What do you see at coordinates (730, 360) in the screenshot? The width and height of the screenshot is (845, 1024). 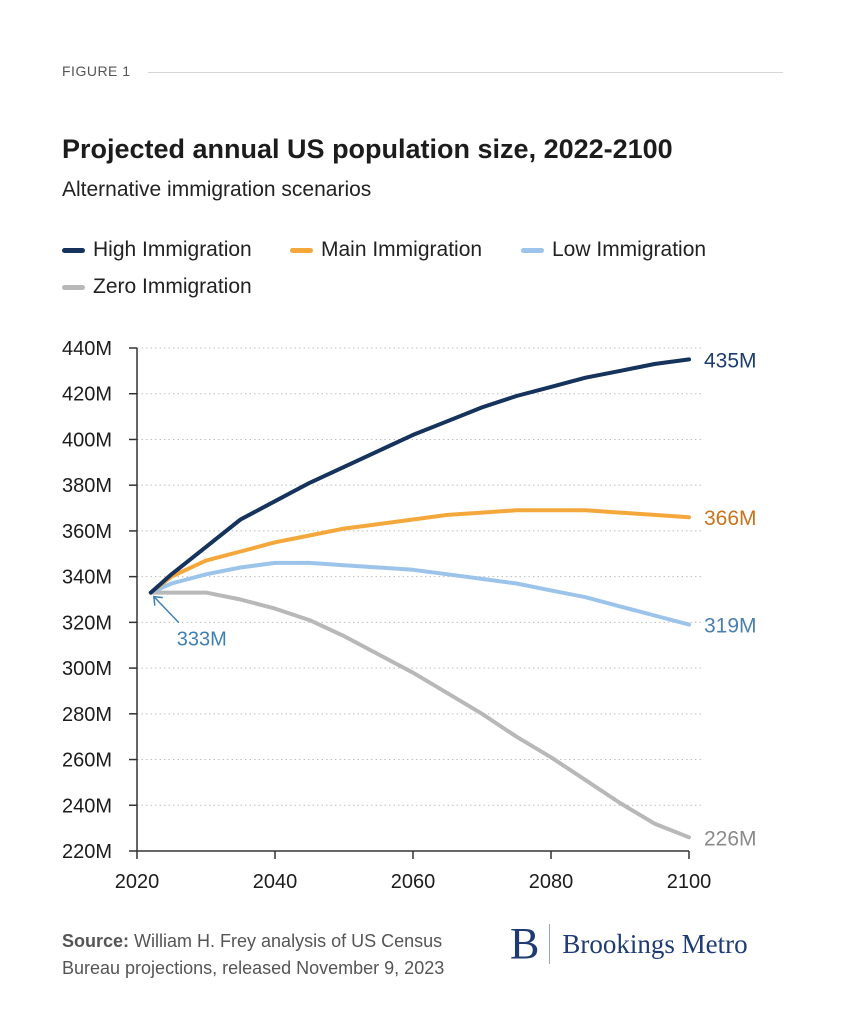 I see `end-label-high: 435M` at bounding box center [730, 360].